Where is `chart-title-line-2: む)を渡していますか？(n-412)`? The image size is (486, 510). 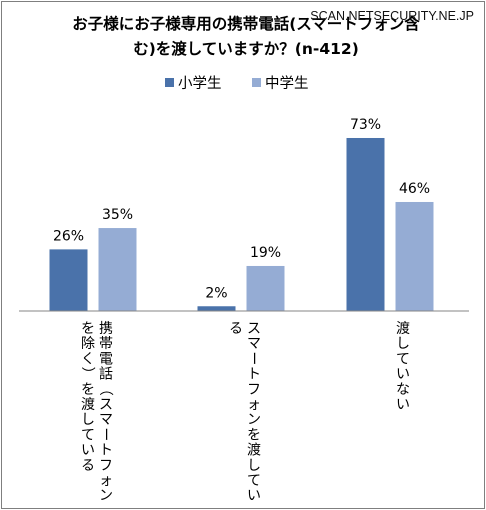
chart-title-line-2: む)を渡していますか？(n-412) is located at coordinates (246, 48).